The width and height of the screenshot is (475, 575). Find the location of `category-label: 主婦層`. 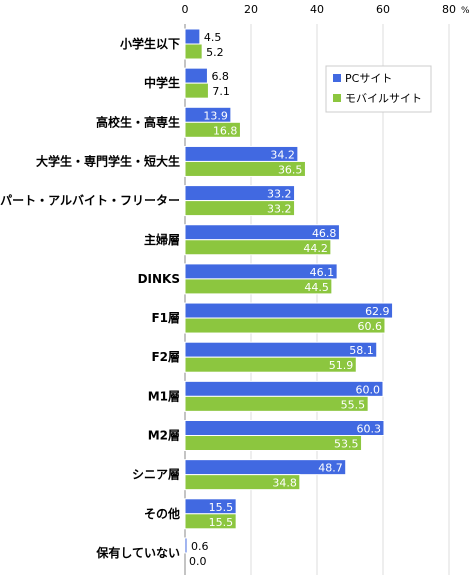

category-label: 主婦層 is located at coordinates (162, 239).